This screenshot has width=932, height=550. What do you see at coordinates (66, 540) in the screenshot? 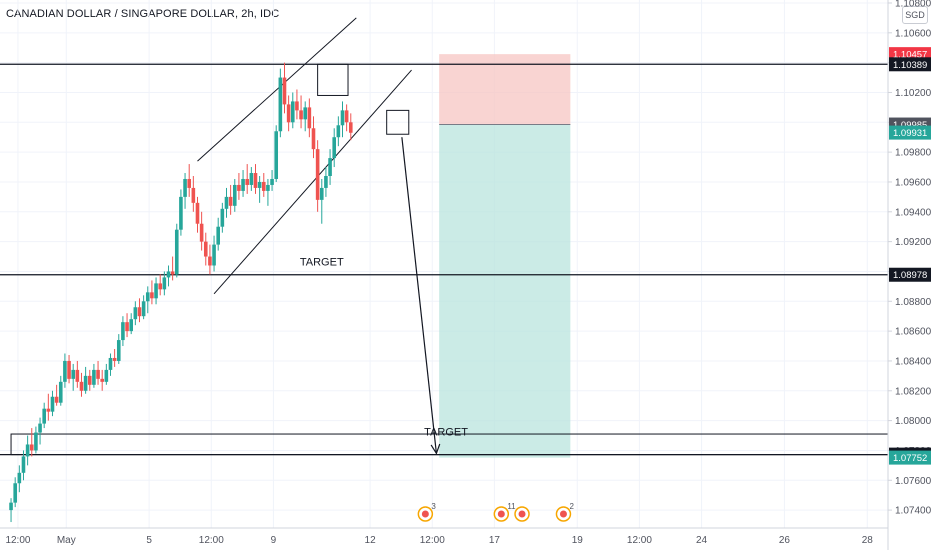
I see `time-tick-label: May` at bounding box center [66, 540].